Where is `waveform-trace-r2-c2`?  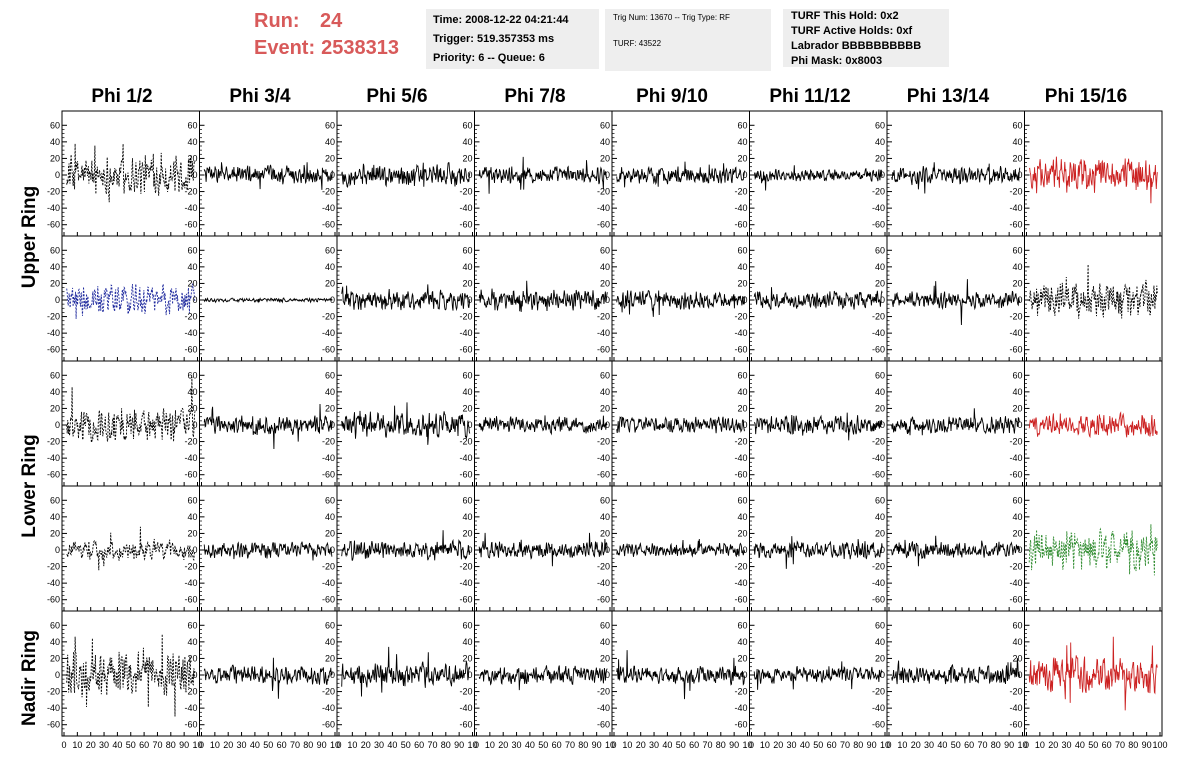
waveform-trace-r2-c2 is located at coordinates (268, 300).